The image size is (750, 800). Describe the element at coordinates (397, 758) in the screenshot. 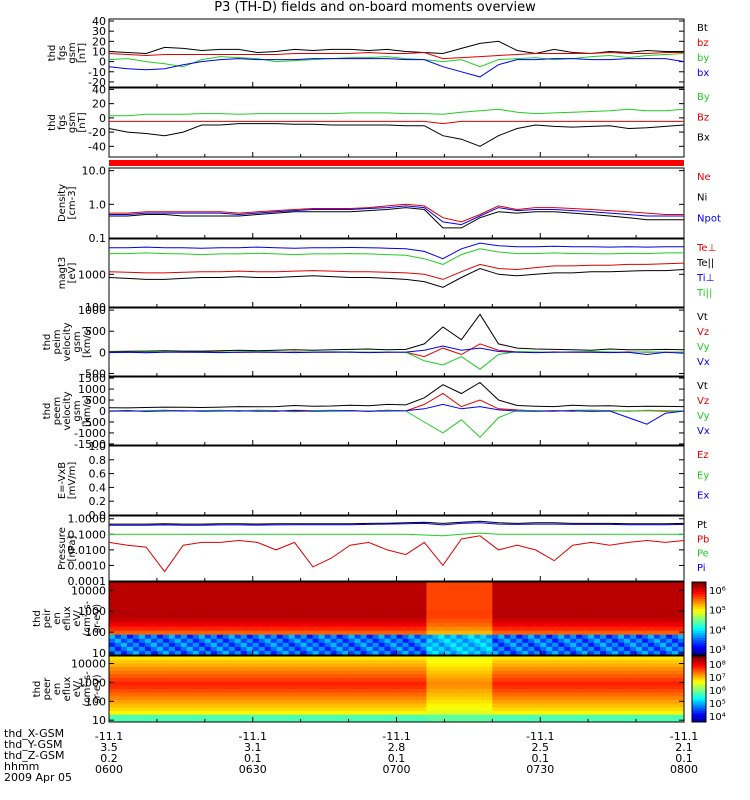

I see `x-extra-row-value: 0.1` at that location.